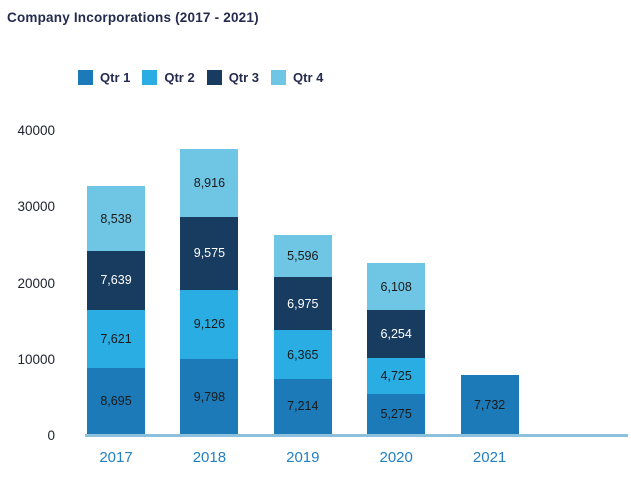 The height and width of the screenshot is (485, 631). I want to click on bar-segment-qtr-1-2019: 7,214, so click(302, 406).